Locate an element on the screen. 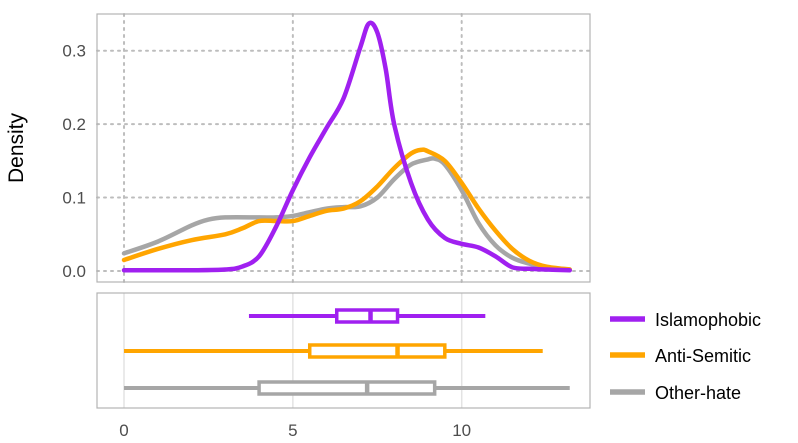 Image resolution: width=798 pixels, height=443 pixels. legend: Islamophobic Anti-Semitic Other-hate is located at coordinates (685, 356).